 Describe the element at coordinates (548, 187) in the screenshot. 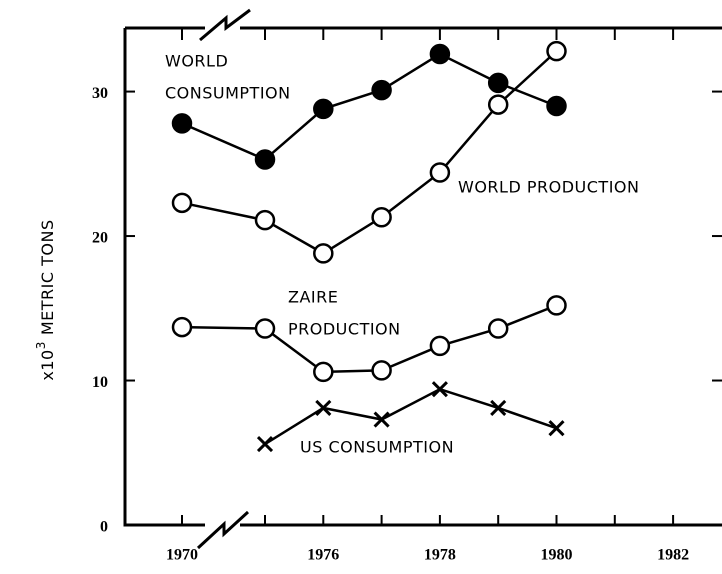

I see `series-label: WORLD PRODUCTION` at that location.